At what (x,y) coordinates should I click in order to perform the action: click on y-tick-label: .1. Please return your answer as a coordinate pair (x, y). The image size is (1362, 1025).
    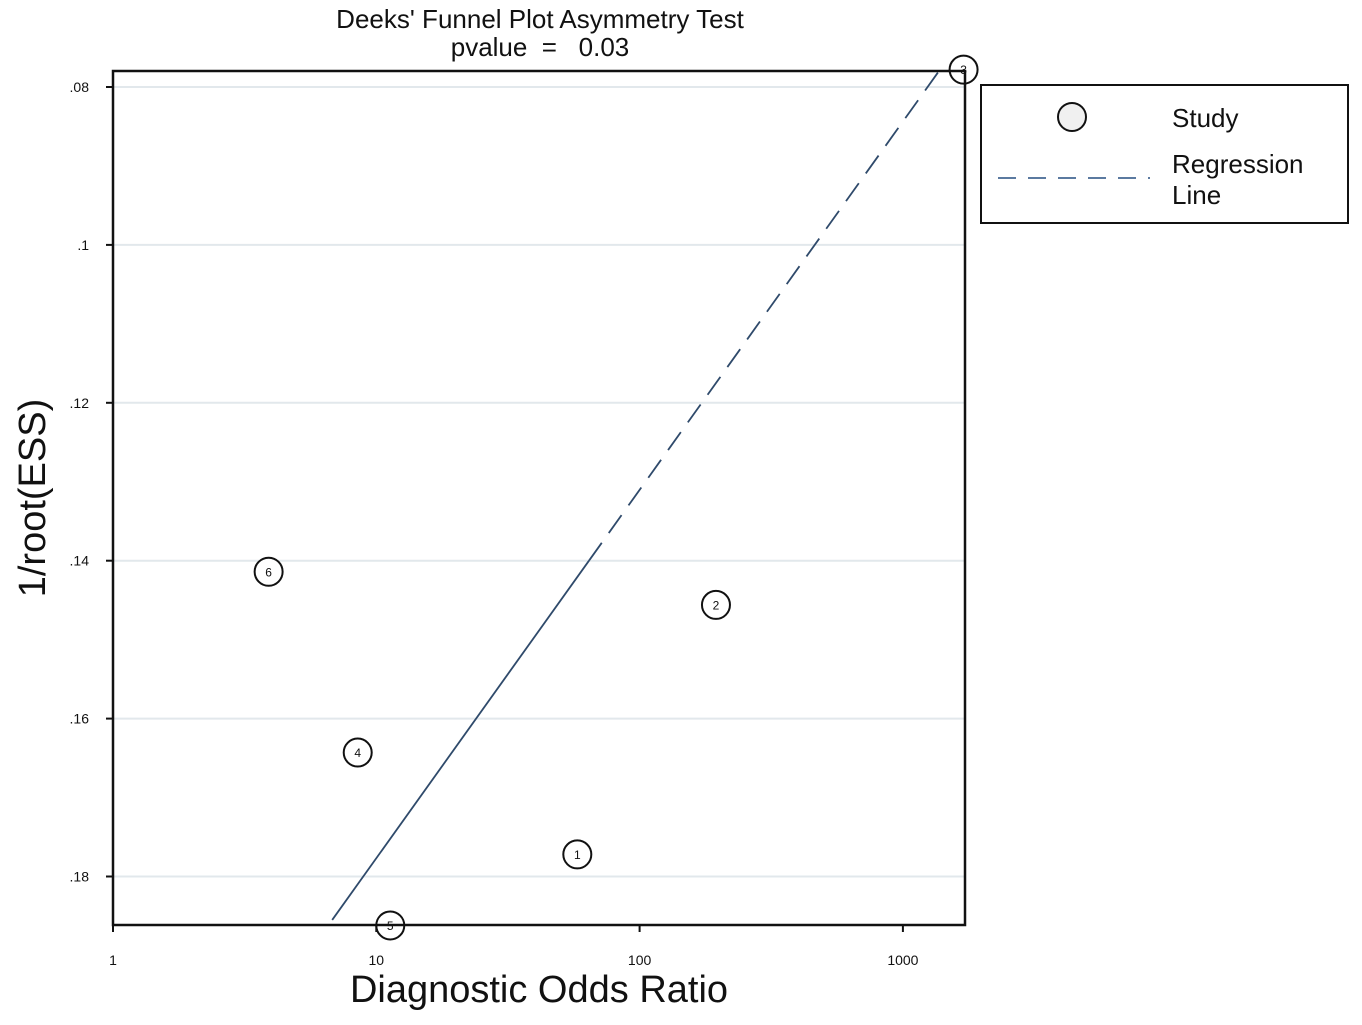
    Looking at the image, I should click on (83, 245).